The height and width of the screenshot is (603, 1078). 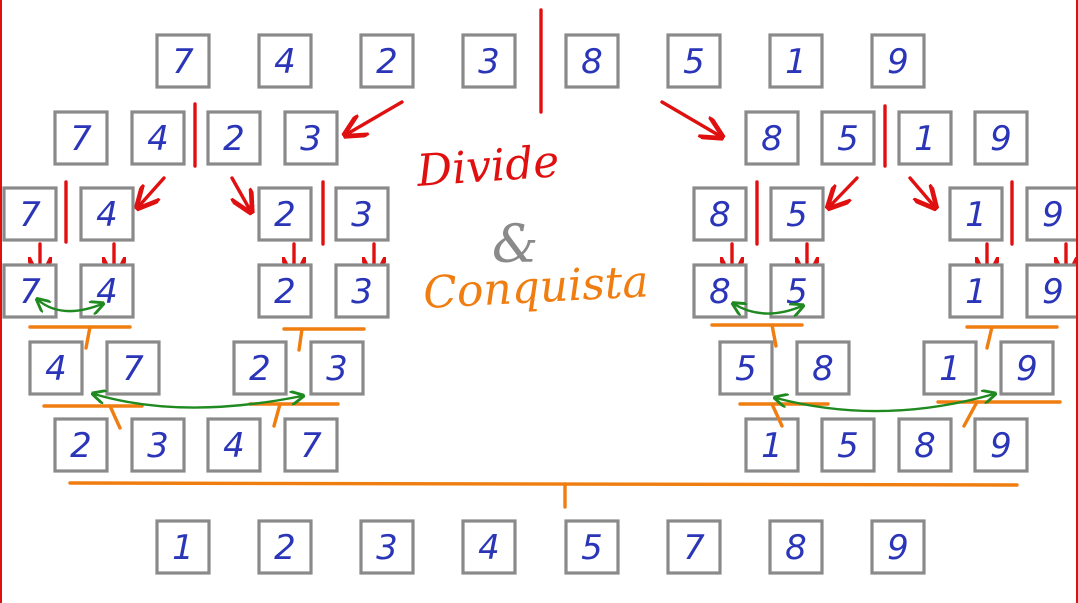 What do you see at coordinates (277, 415) in the screenshot?
I see `merge-tick-quad-left-b` at bounding box center [277, 415].